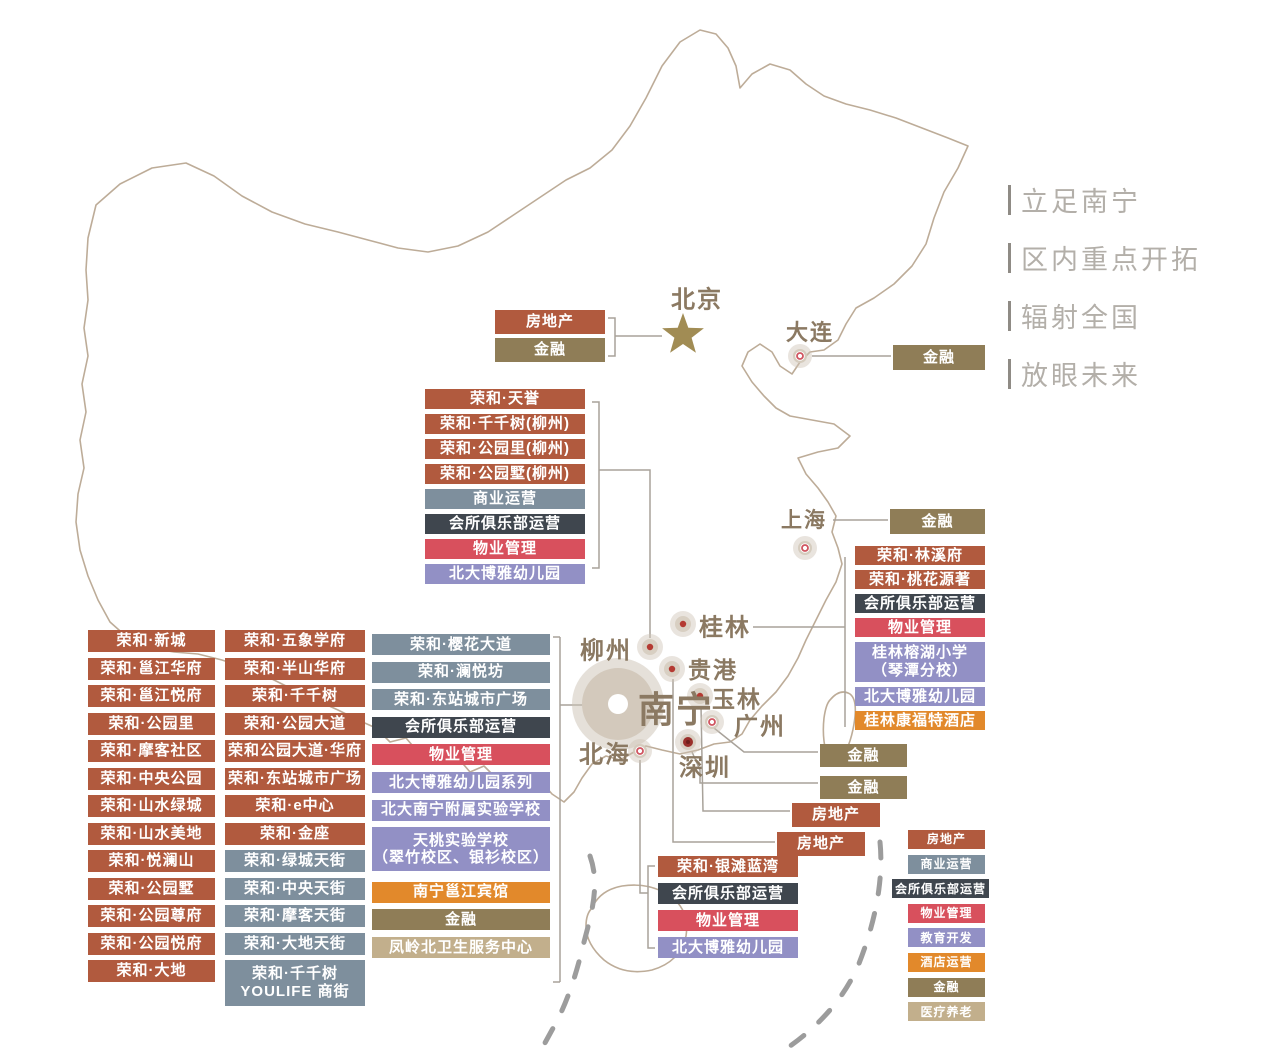 This screenshot has width=1280, height=1054. Describe the element at coordinates (151, 888) in the screenshot. I see `nanning-column-1-box: 荣和·公园墅` at that location.